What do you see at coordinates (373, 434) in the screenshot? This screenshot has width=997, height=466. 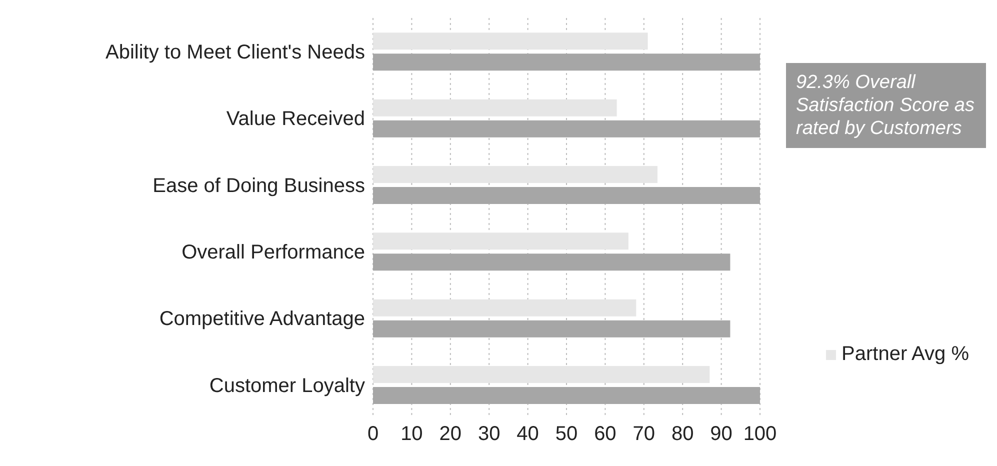 I see `x-tick-label: 0` at bounding box center [373, 434].